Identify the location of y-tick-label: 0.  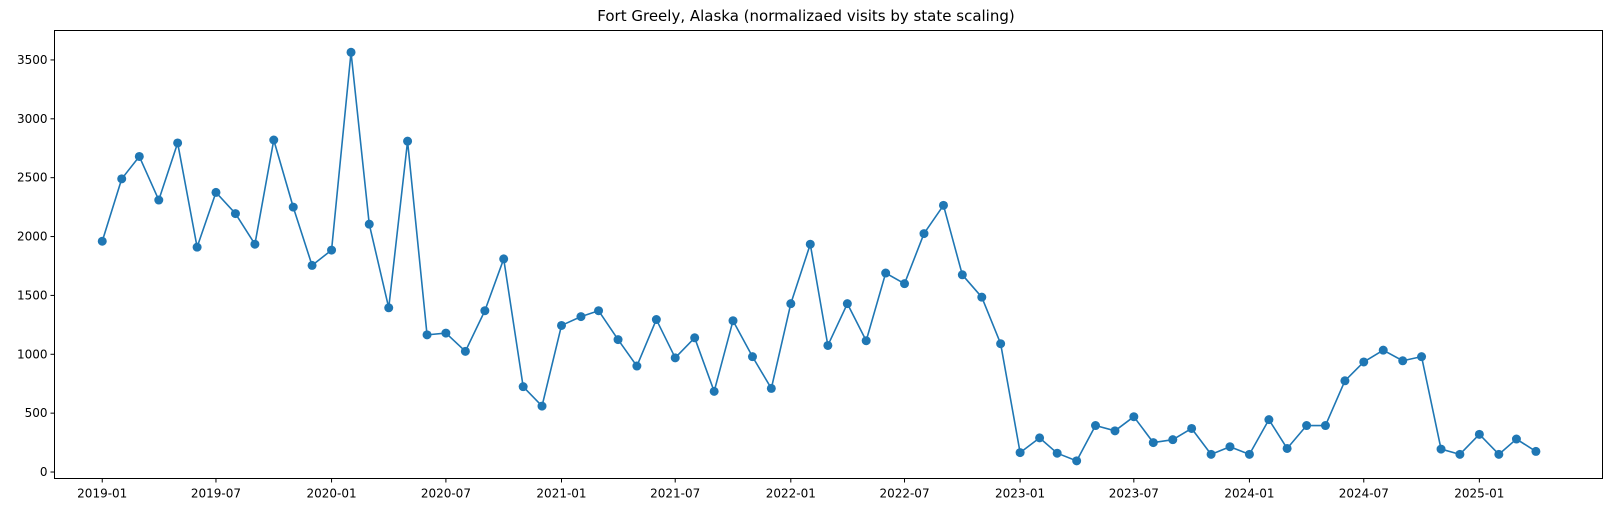
(44, 472).